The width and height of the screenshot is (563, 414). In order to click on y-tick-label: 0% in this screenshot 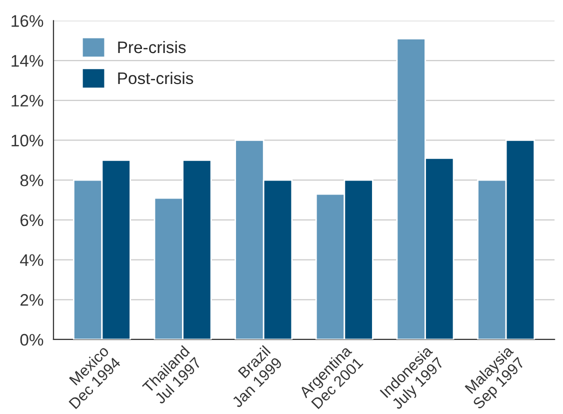, I will do `click(32, 340)`.